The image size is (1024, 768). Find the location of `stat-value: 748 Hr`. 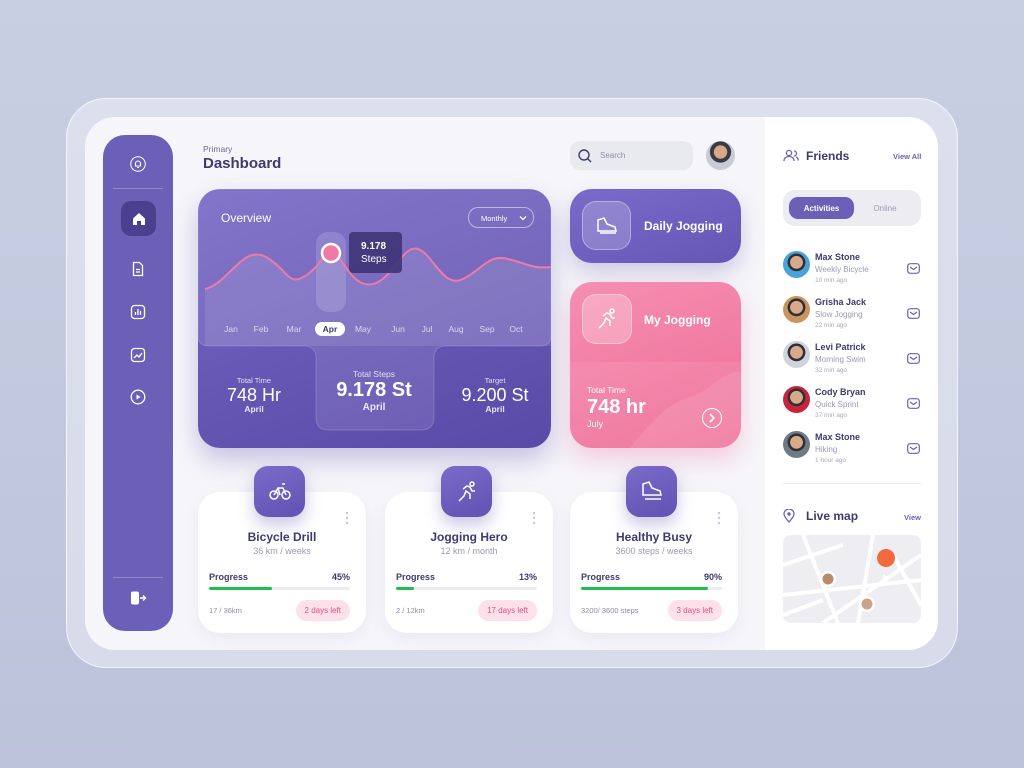

stat-value: 748 Hr is located at coordinates (254, 395).